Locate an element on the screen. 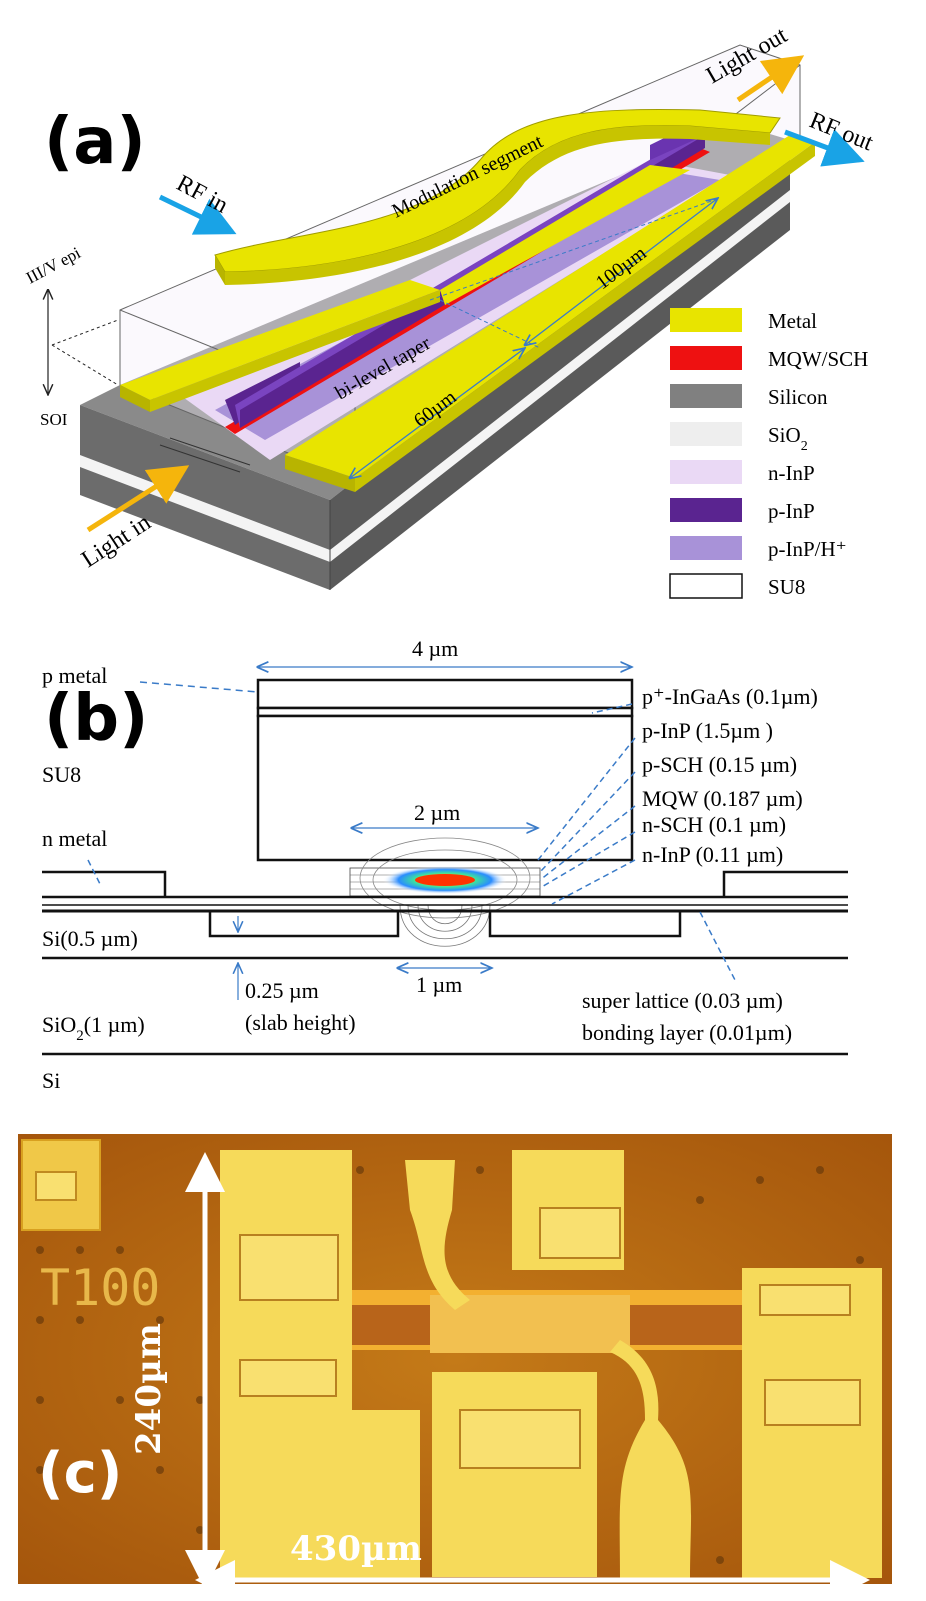 This screenshot has width=926, height=1601. light-in-label: Light in is located at coordinates (116, 541).